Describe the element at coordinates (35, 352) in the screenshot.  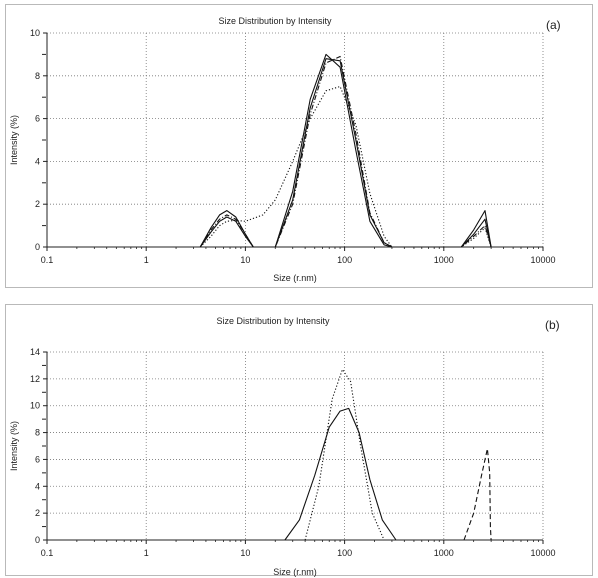
I see `y-tick-label: 14` at that location.